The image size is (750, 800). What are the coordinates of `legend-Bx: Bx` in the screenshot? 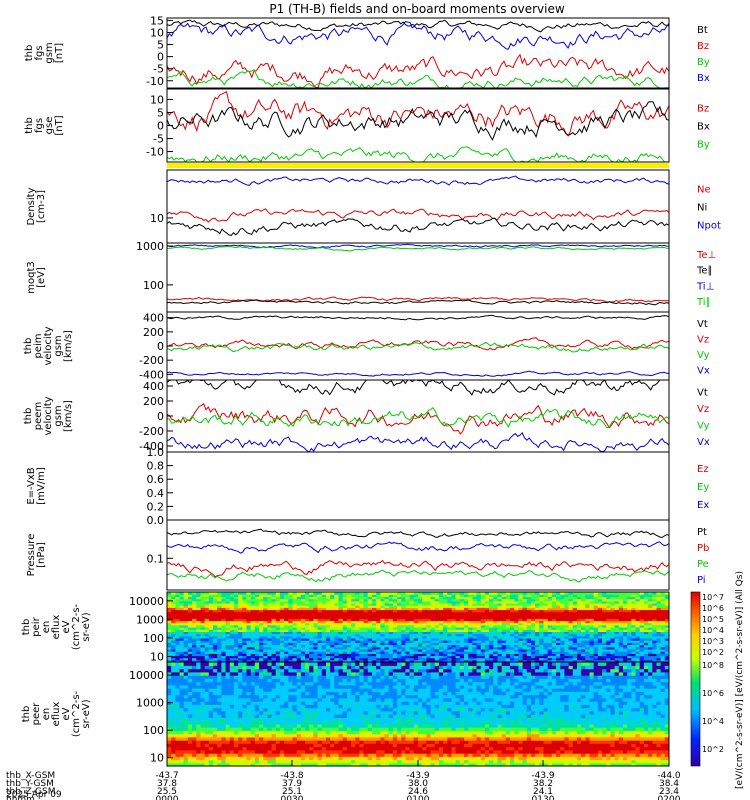 It's located at (703, 78).